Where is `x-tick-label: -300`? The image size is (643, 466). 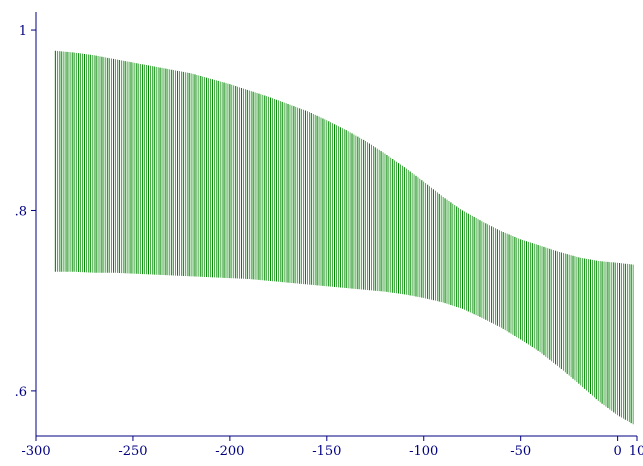
x-tick-label: -300 is located at coordinates (35, 451).